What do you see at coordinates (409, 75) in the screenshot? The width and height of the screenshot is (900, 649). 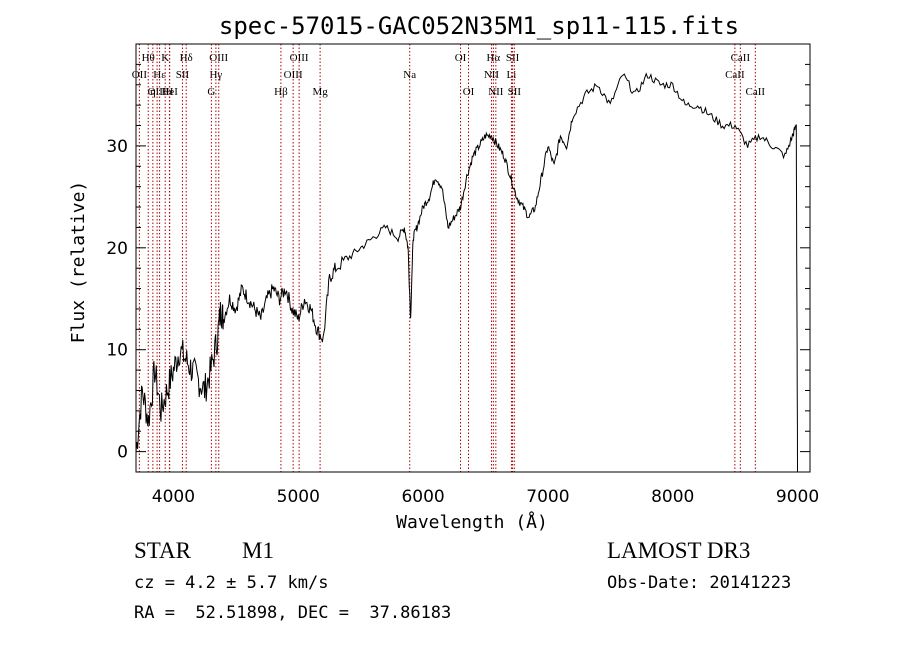 I see `marker-label: Na` at bounding box center [409, 75].